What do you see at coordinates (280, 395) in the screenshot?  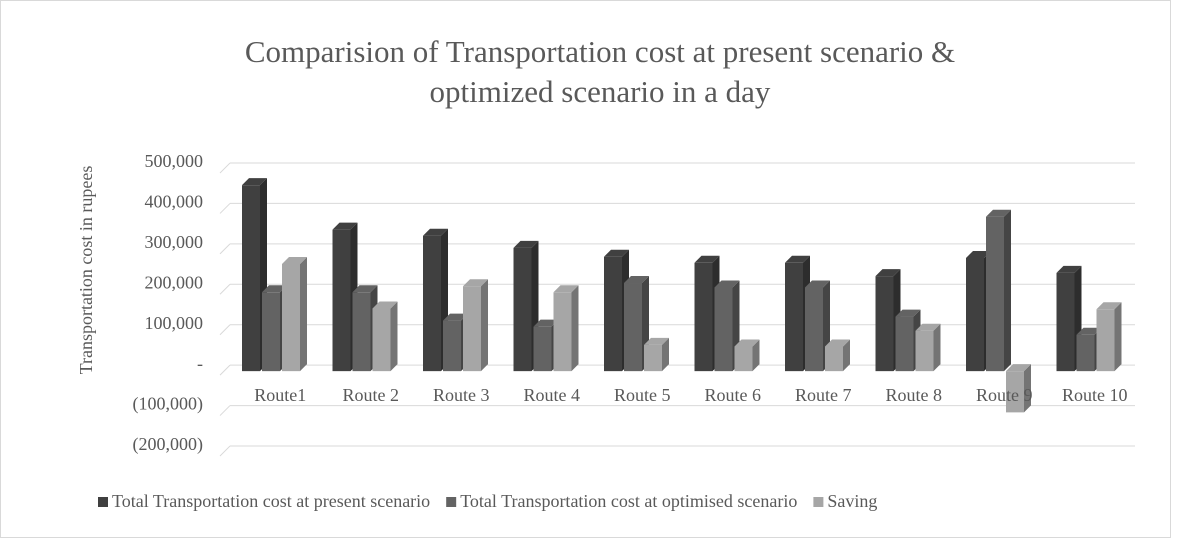 I see `x-tick-label: Route1` at bounding box center [280, 395].